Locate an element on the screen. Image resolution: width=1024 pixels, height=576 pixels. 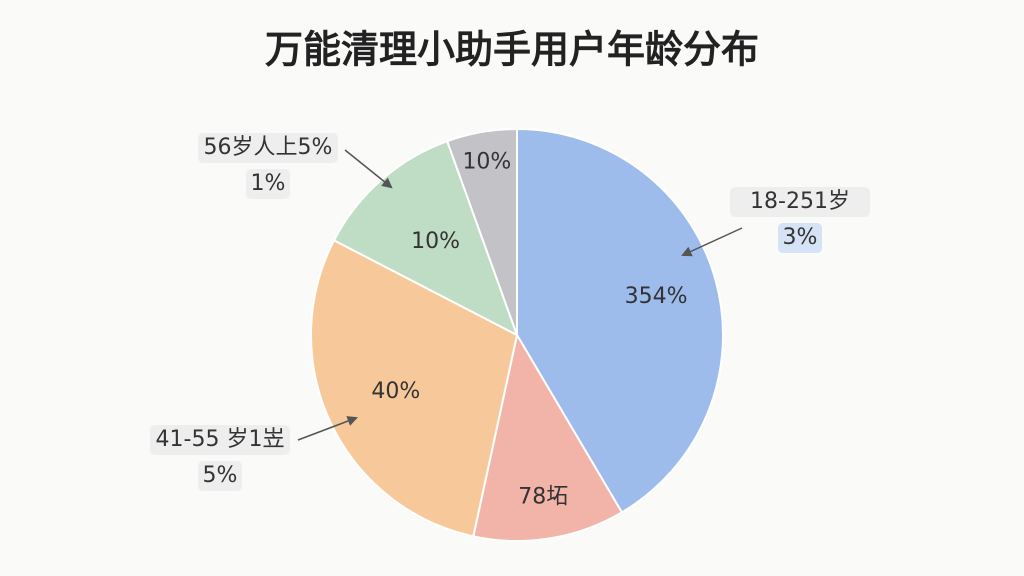
callout-label: 18-251岁 is located at coordinates (800, 201).